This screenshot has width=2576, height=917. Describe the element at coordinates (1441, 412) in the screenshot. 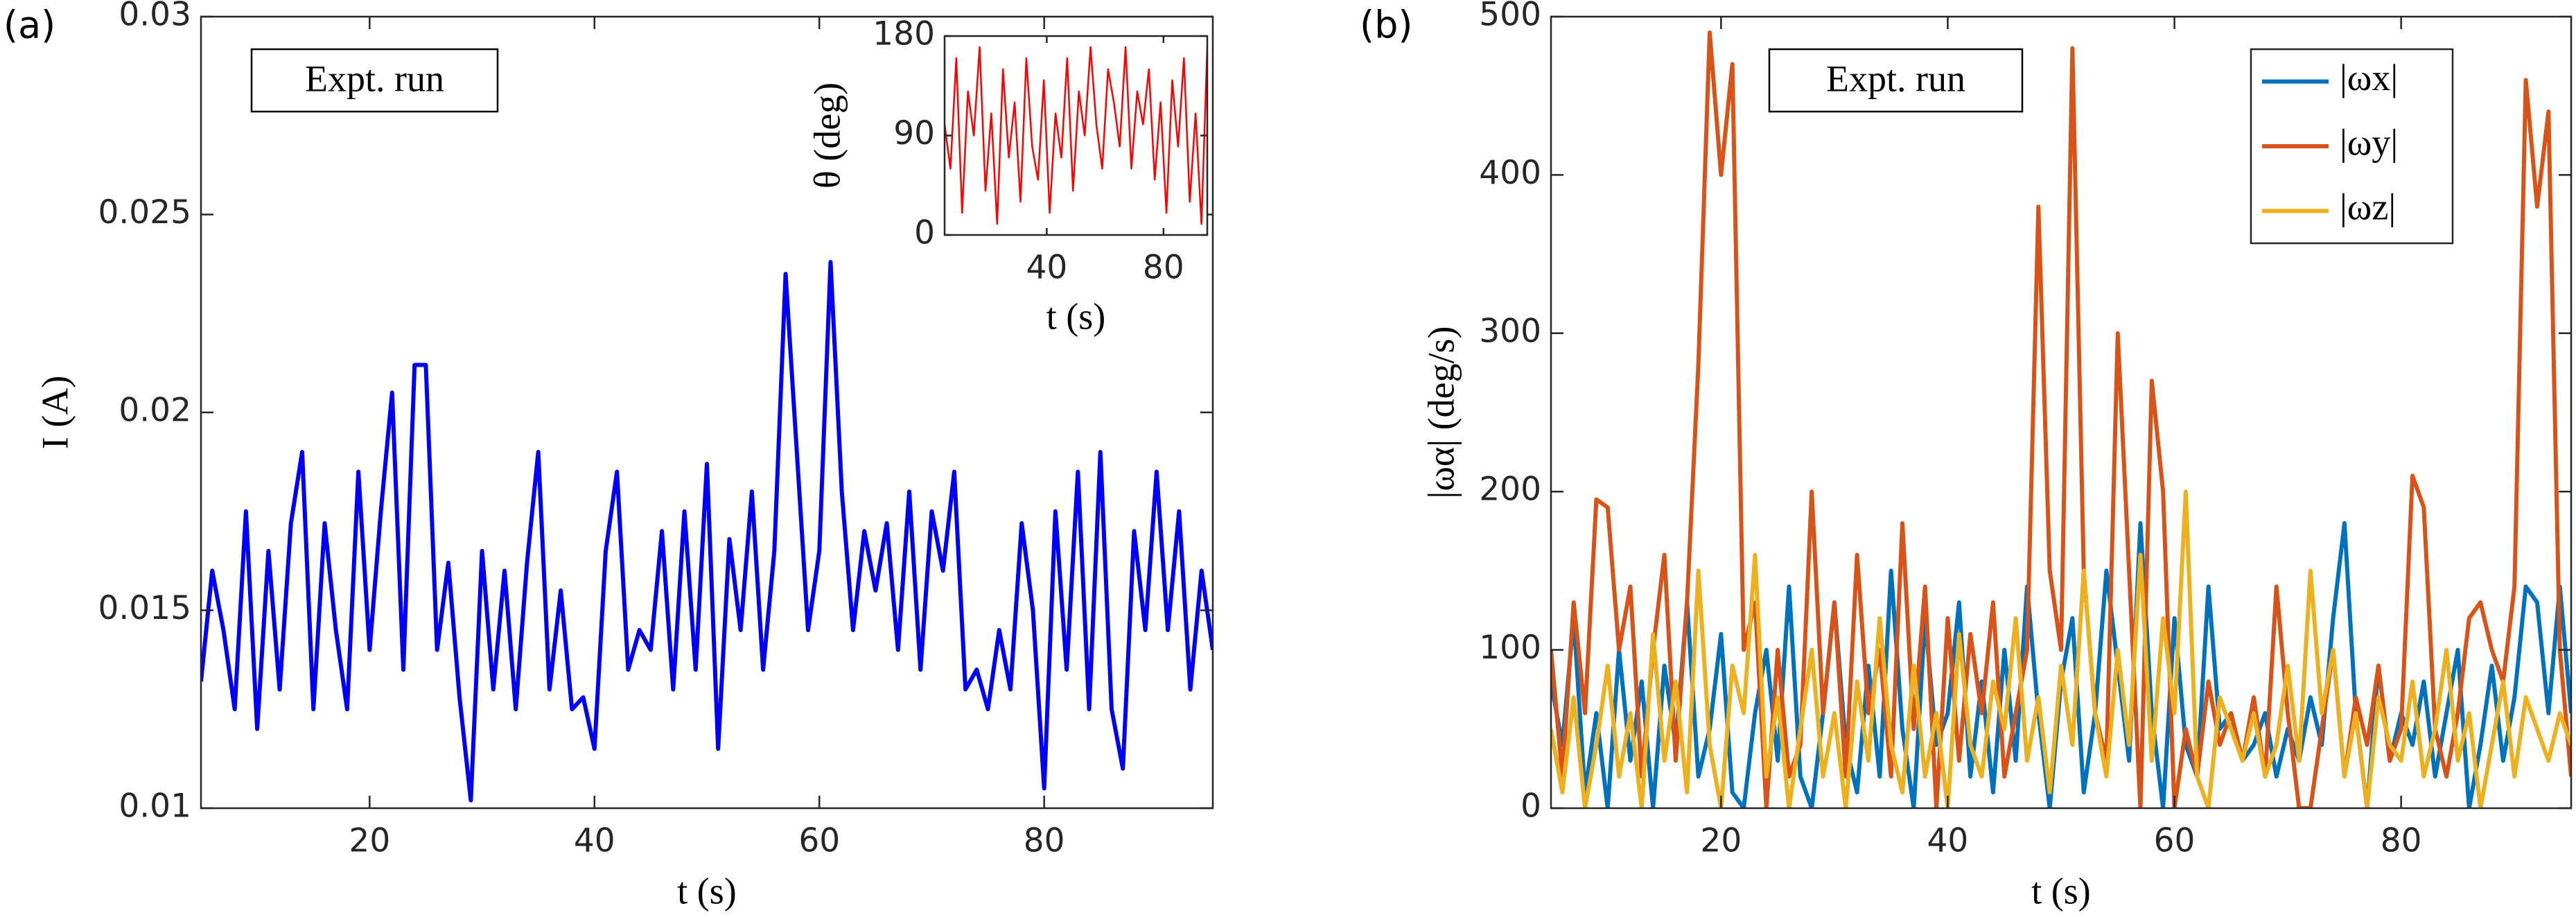

I see `y-axis-label: |ωα| (deg/s)` at that location.